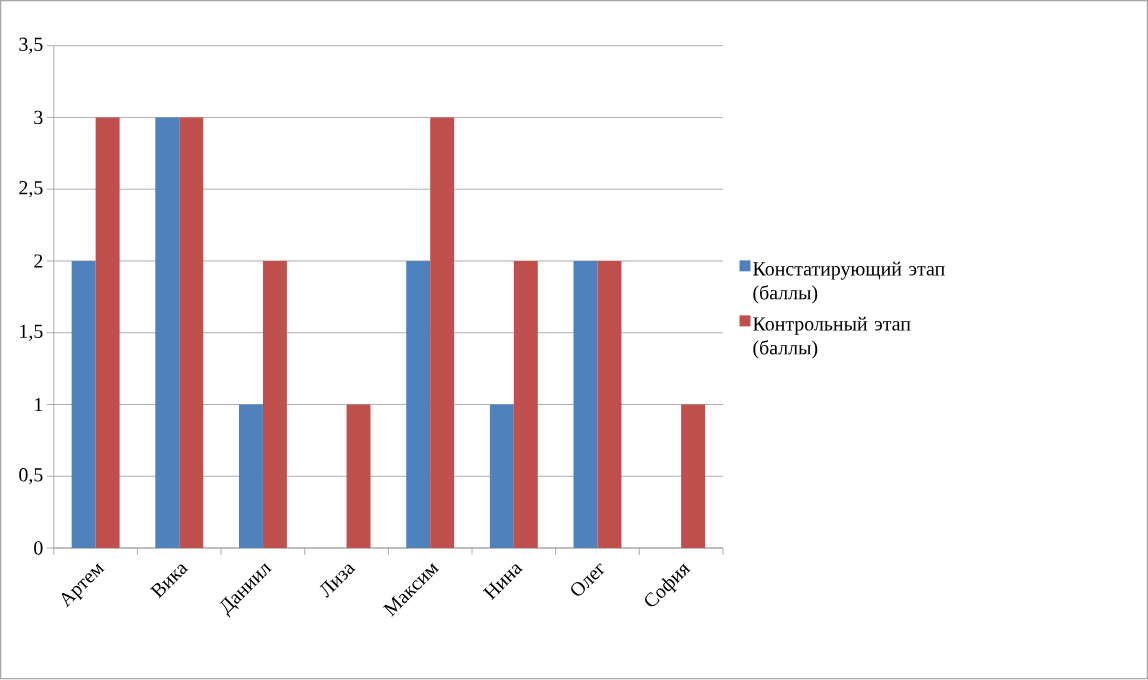  I want to click on y-tick-label: 0,5, so click(31, 476).